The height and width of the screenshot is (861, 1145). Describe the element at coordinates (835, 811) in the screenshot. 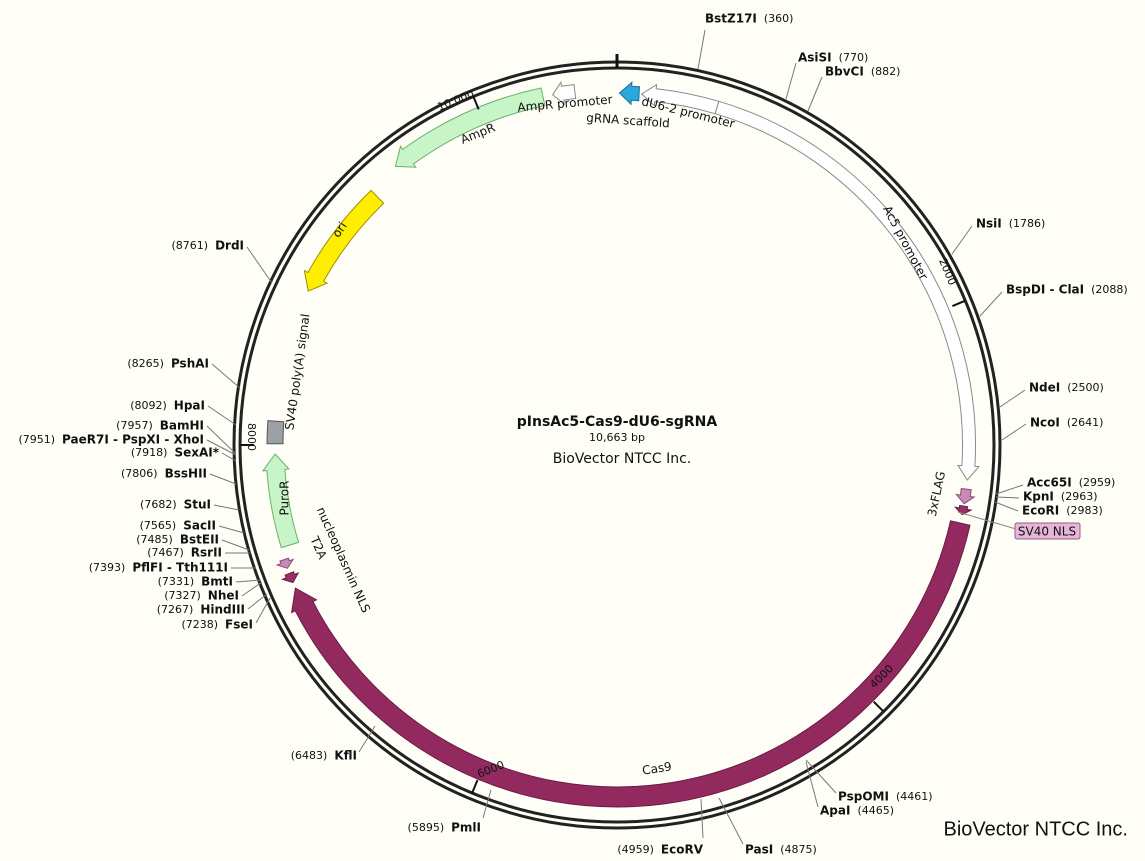

I see `site-name: ApaI` at that location.